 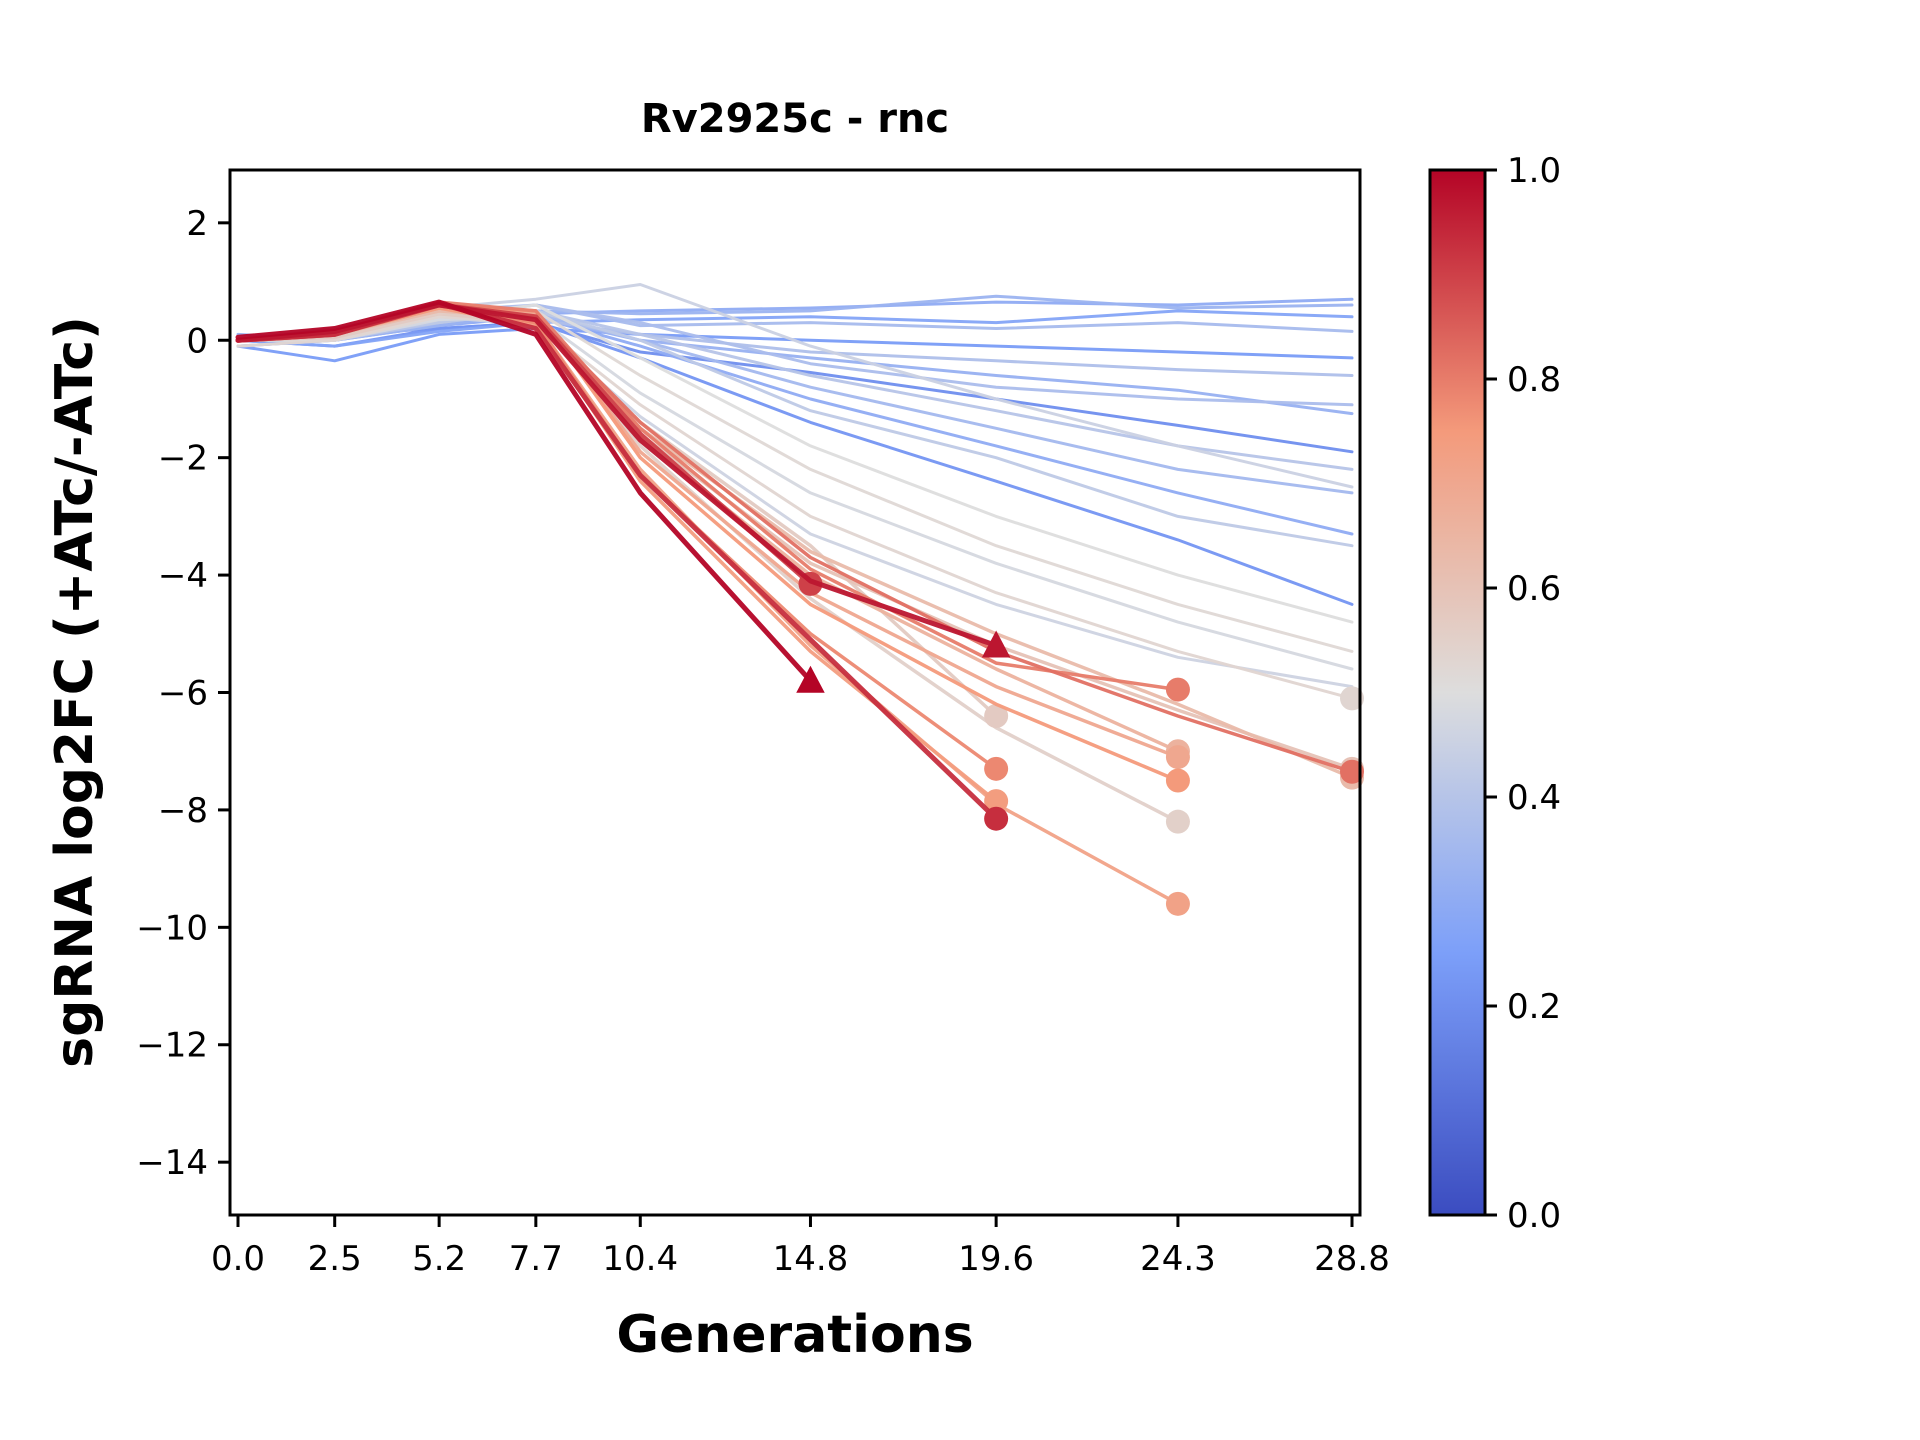 I want to click on colorbar-gradient, so click(x=1457, y=692).